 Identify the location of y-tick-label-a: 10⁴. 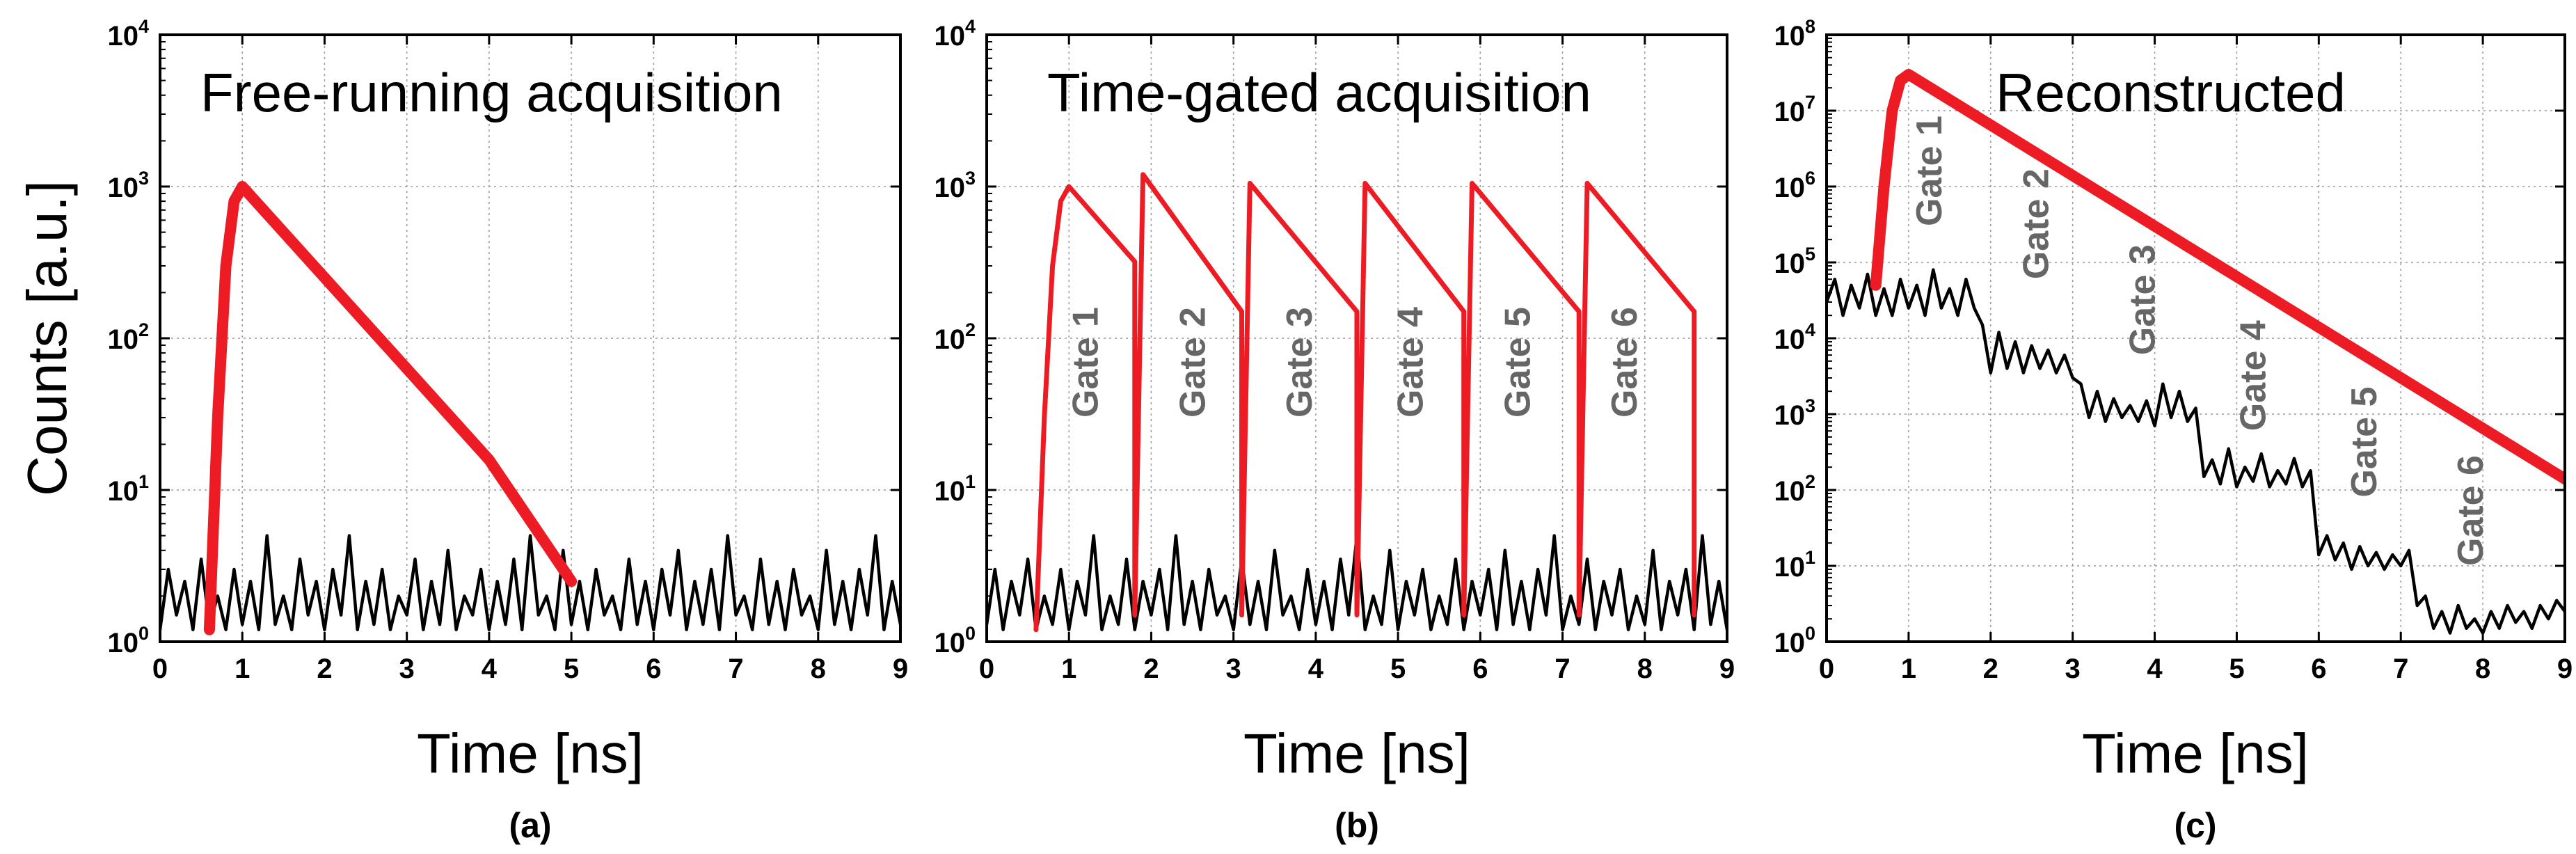
(128, 34).